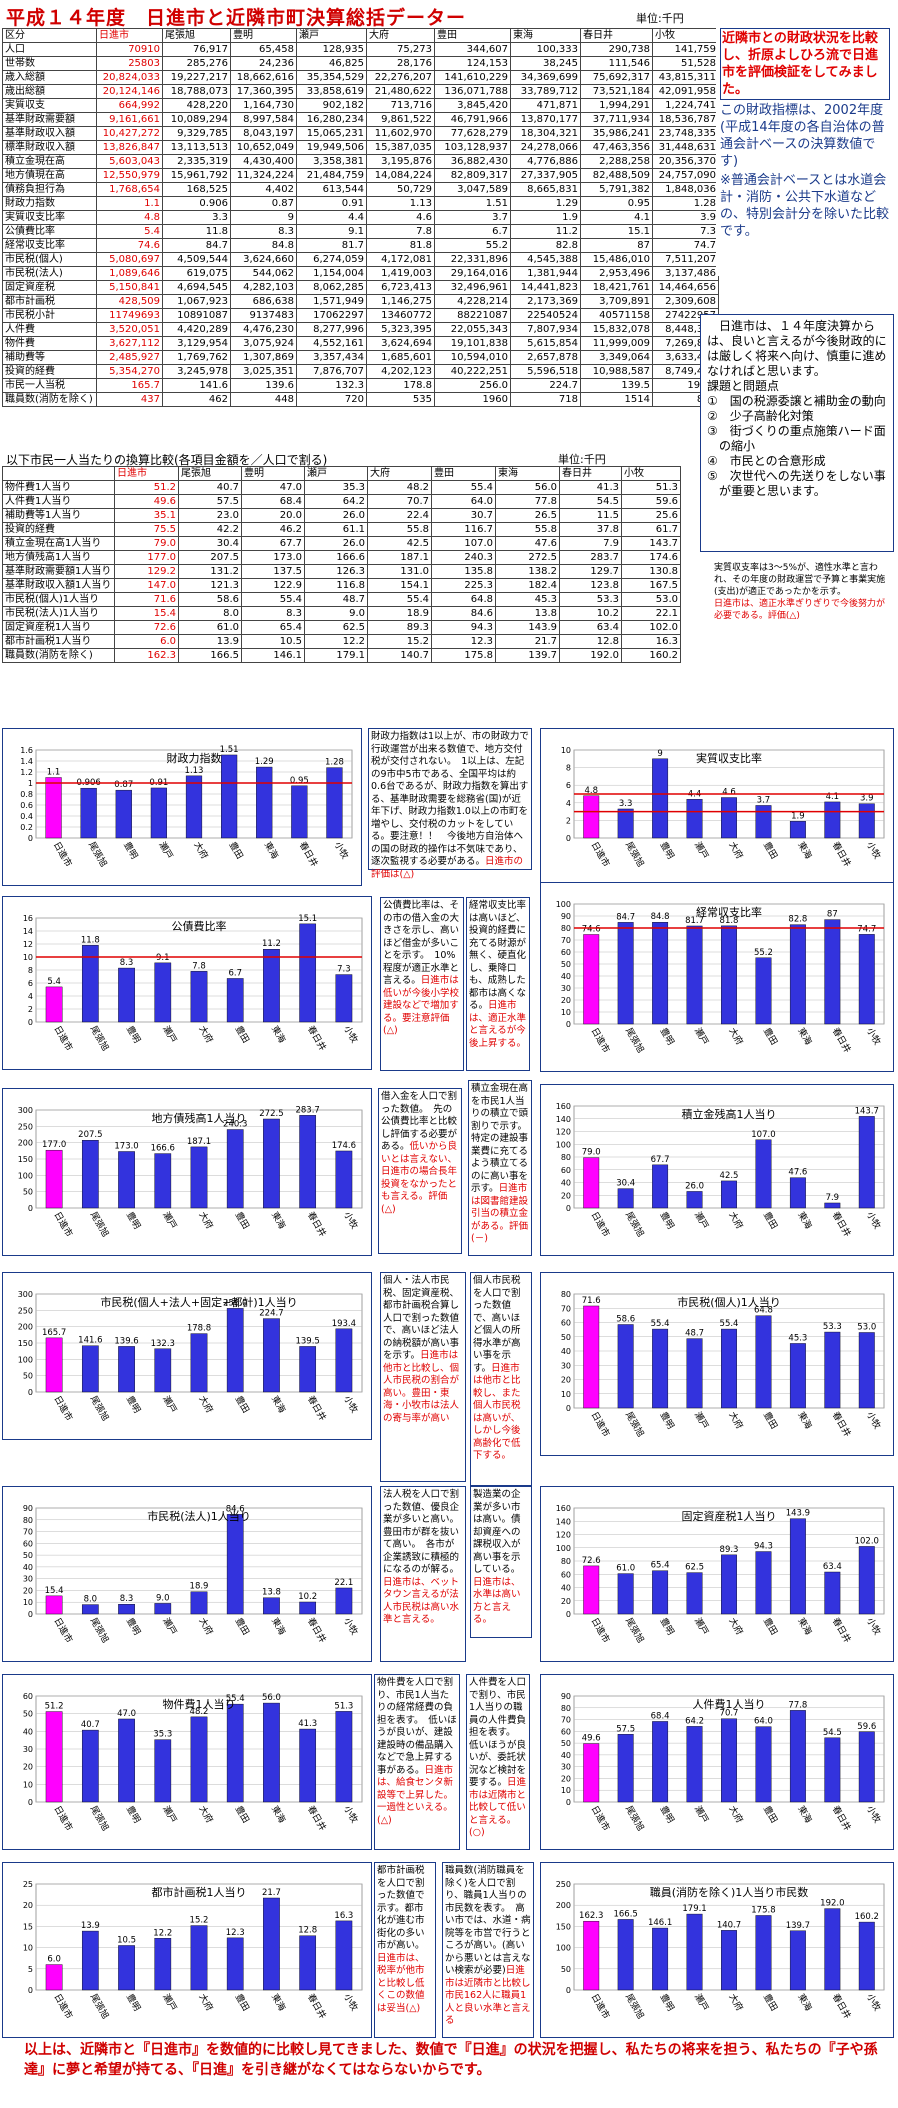 The image size is (898, 2108). I want to click on row-label: 職員数(消防を除く), so click(58, 655).